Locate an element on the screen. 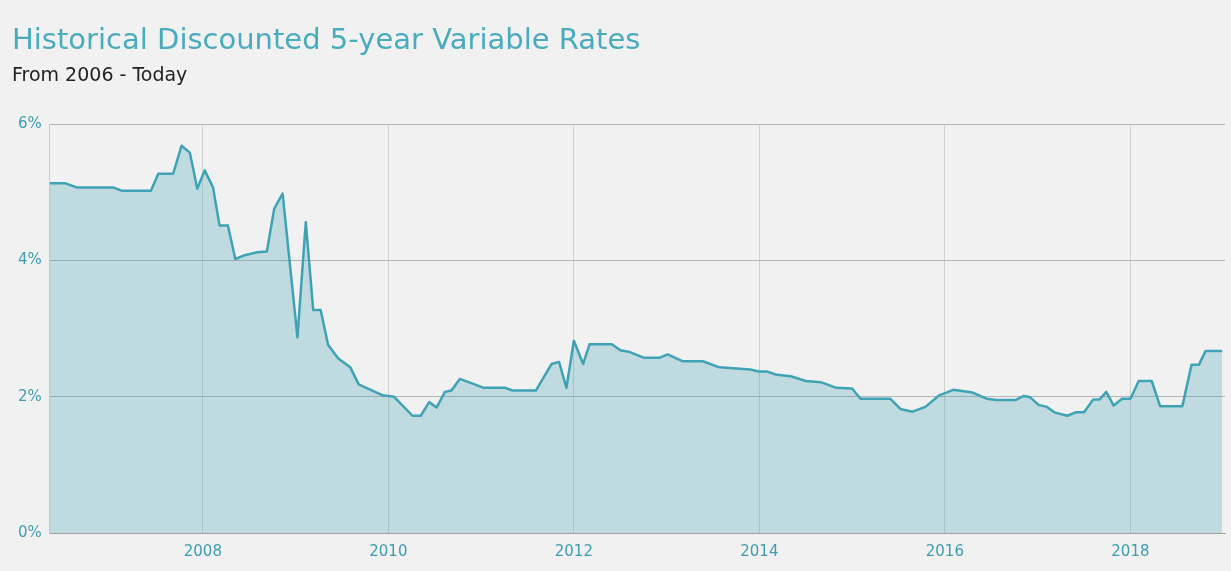  chart-subtitle: From 2006 - Today is located at coordinates (100, 74).